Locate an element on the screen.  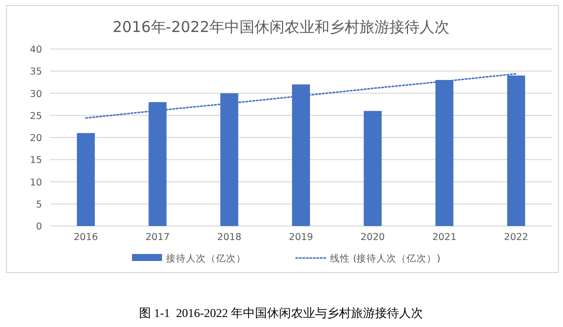
x-tick-label: 2020 is located at coordinates (372, 237).